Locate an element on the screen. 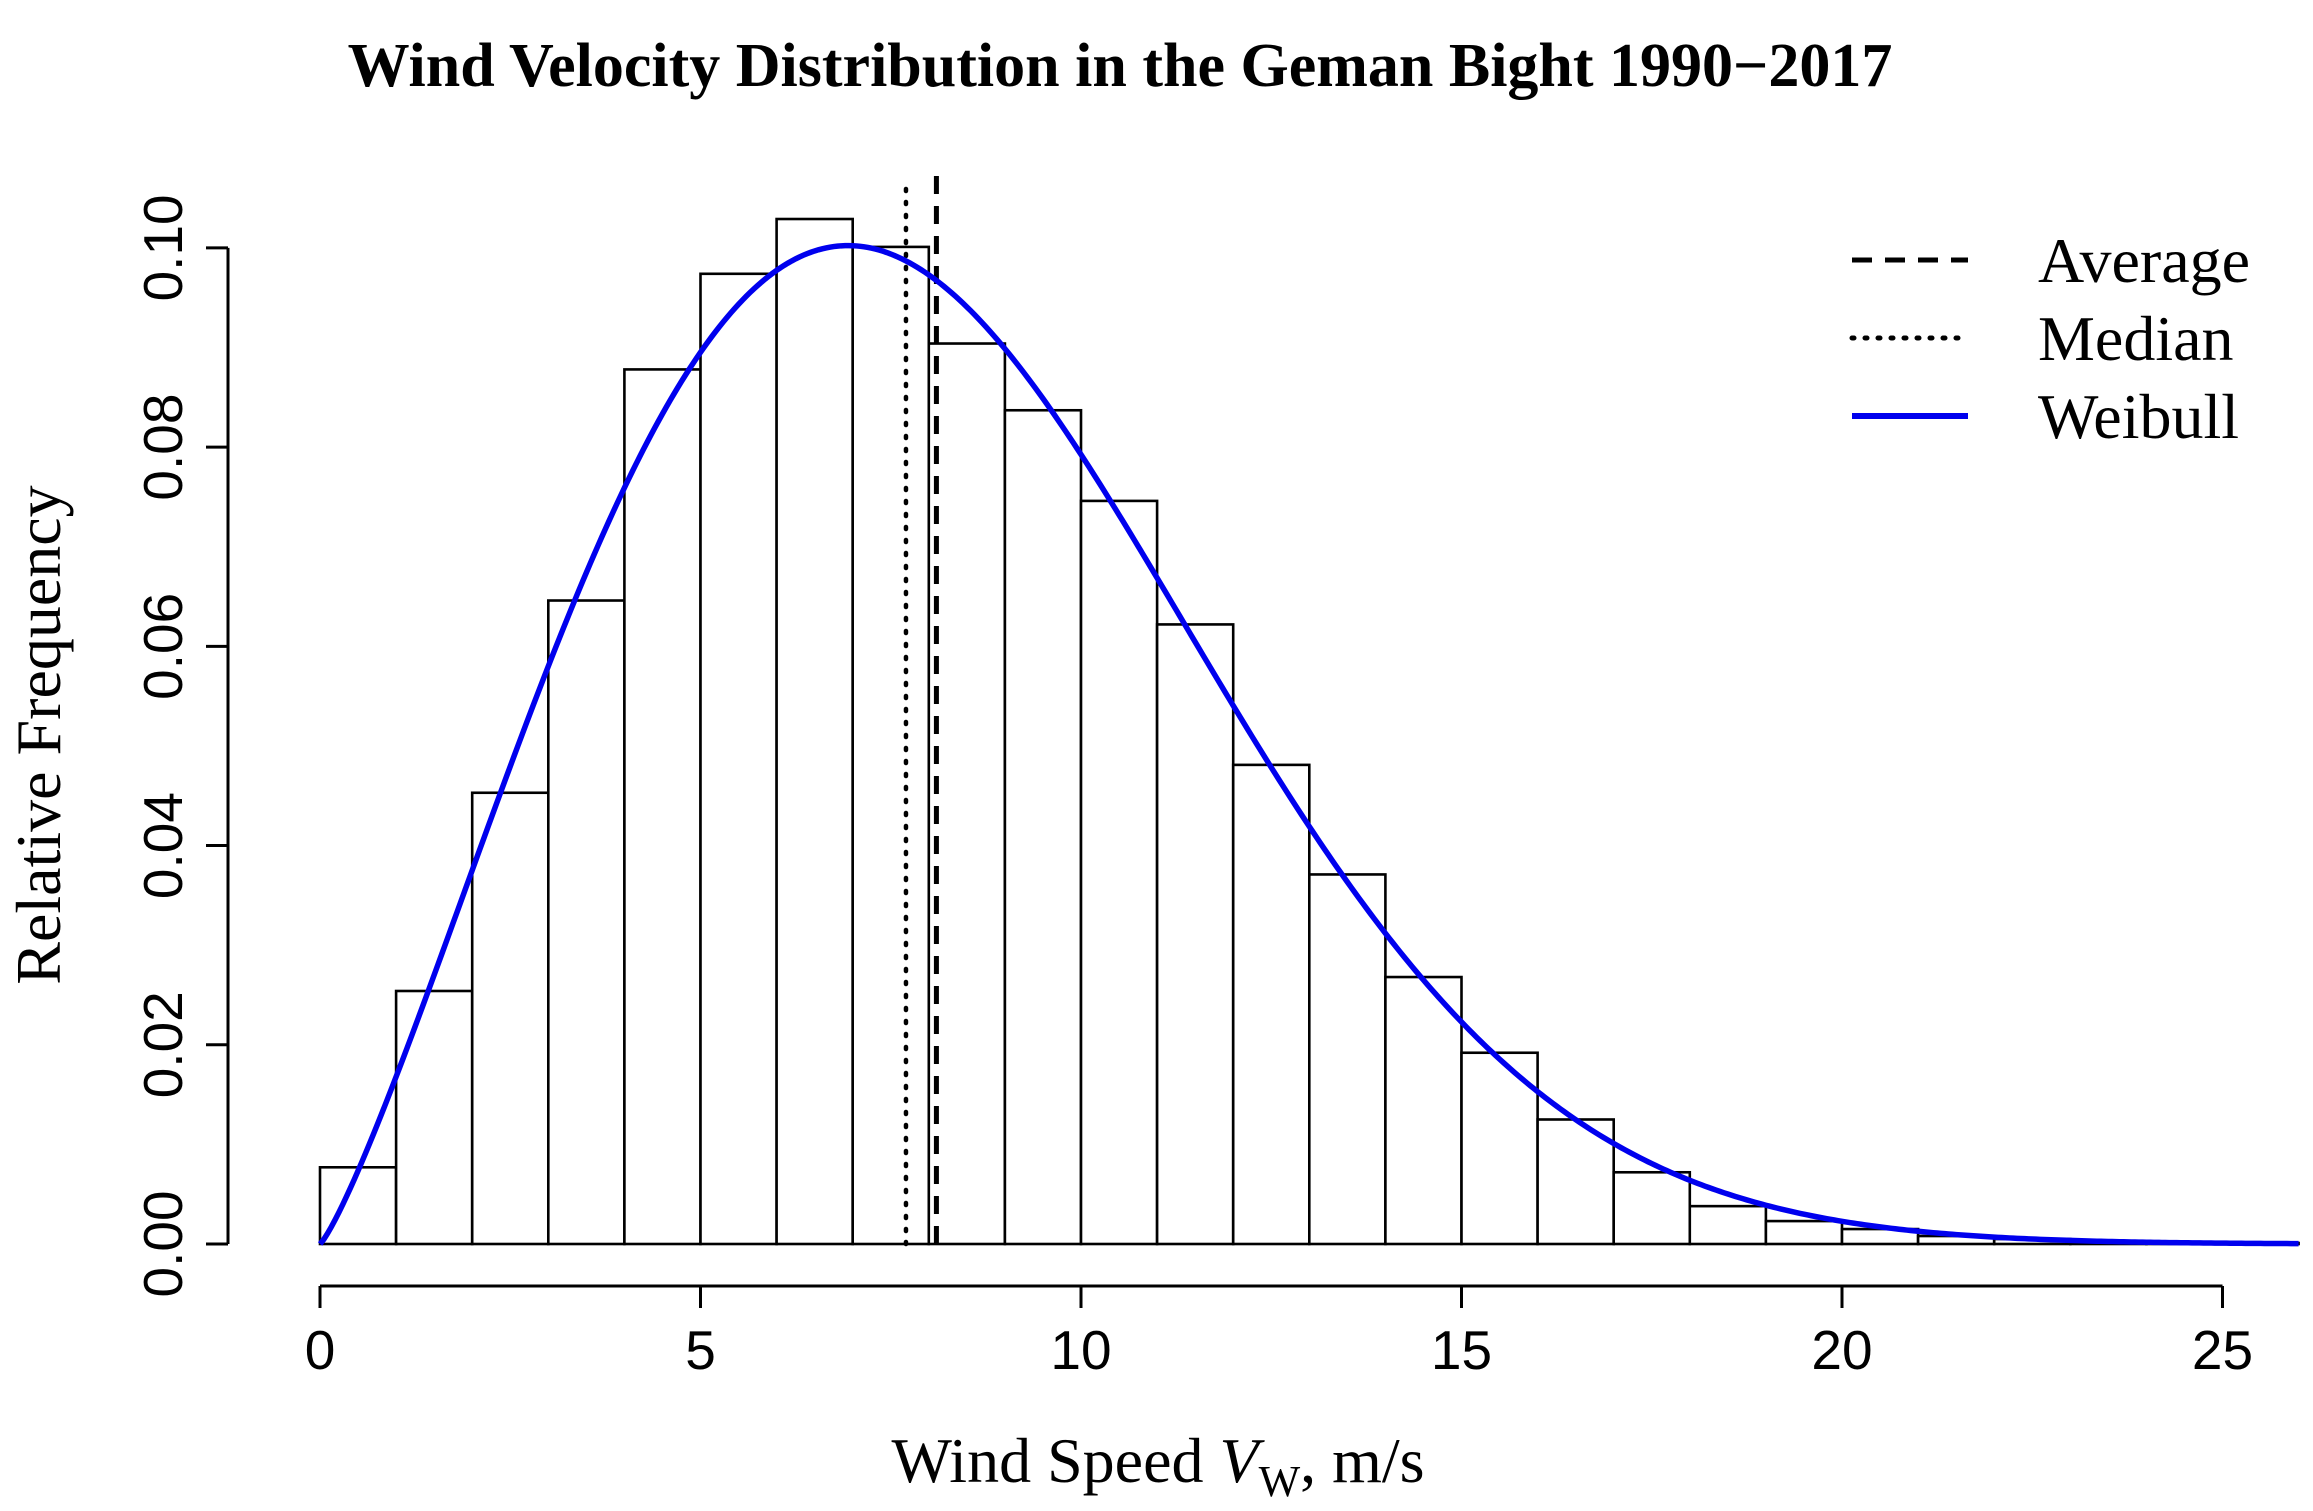 The width and height of the screenshot is (2313, 1511). x-axis-label: Wind Speed VW, m/s is located at coordinates (1157, 1465).